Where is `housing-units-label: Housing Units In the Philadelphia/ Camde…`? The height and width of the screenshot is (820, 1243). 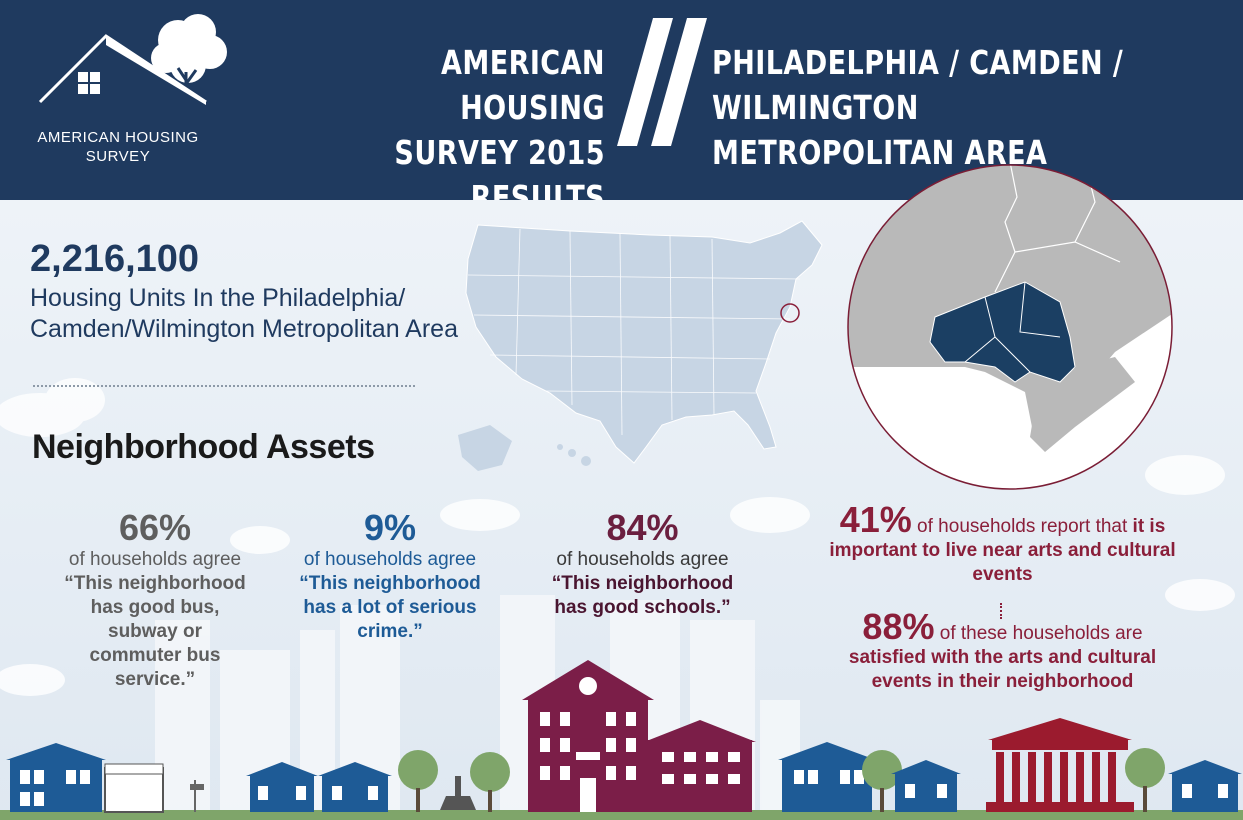
housing-units-label: Housing Units In the Philadelphia/ Camde… is located at coordinates (244, 313).